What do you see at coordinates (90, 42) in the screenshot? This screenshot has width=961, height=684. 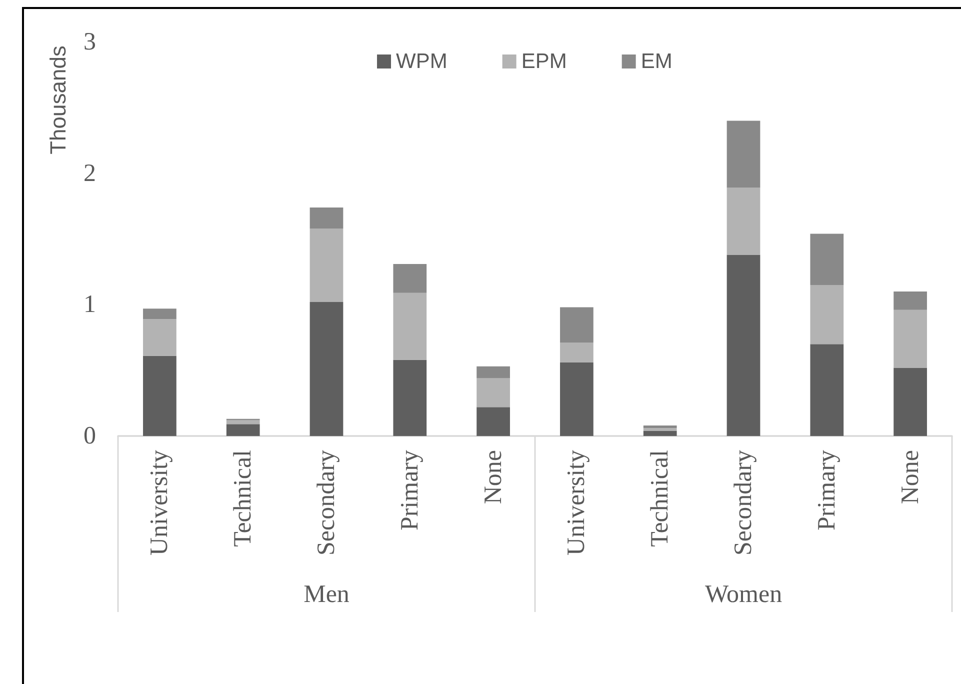 I see `y-tick-label: 3` at bounding box center [90, 42].